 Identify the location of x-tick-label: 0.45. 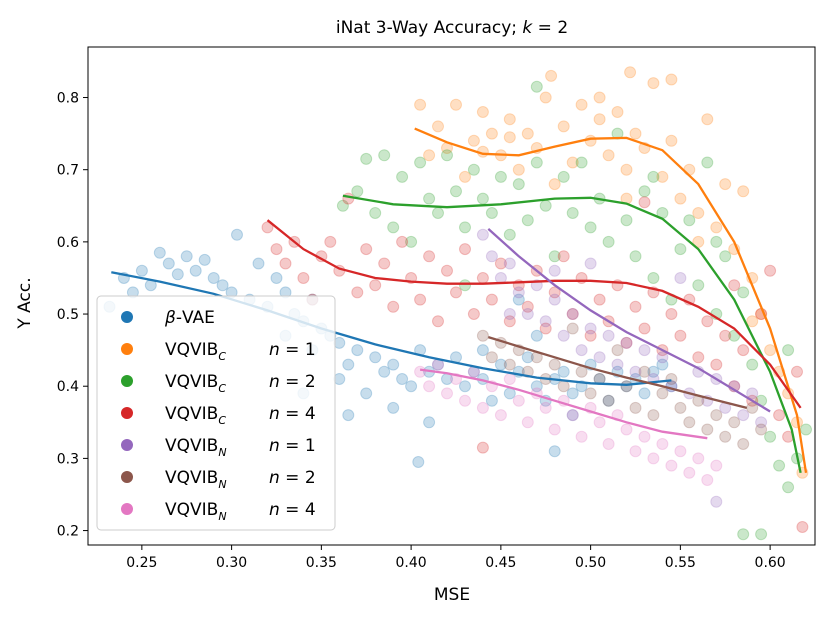
(500, 563).